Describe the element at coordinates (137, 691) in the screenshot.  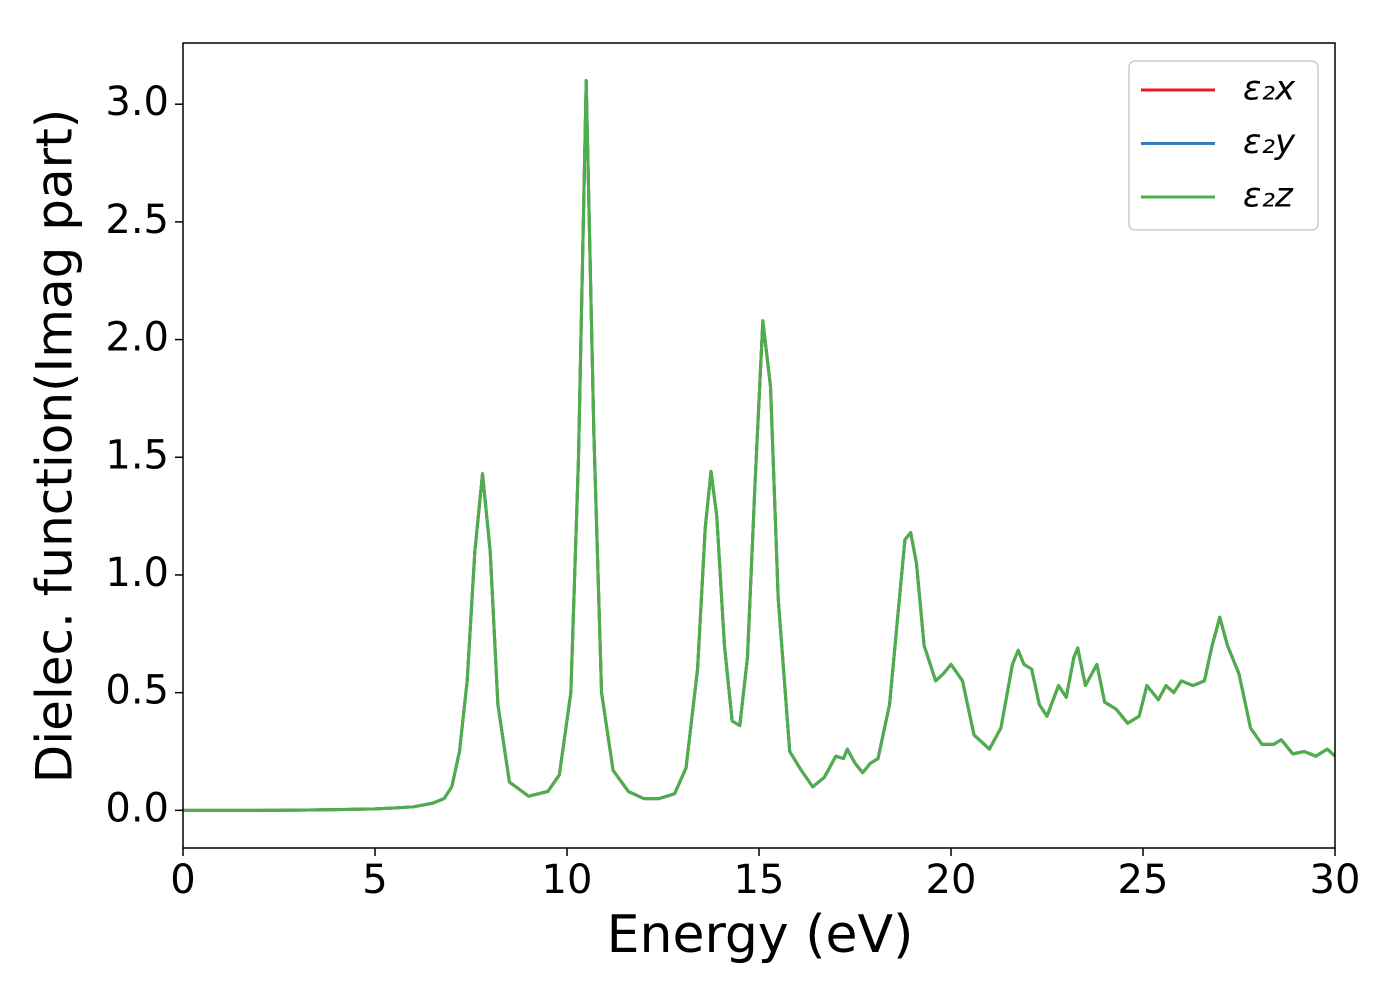
I see `y-tick-label: 0.5` at that location.